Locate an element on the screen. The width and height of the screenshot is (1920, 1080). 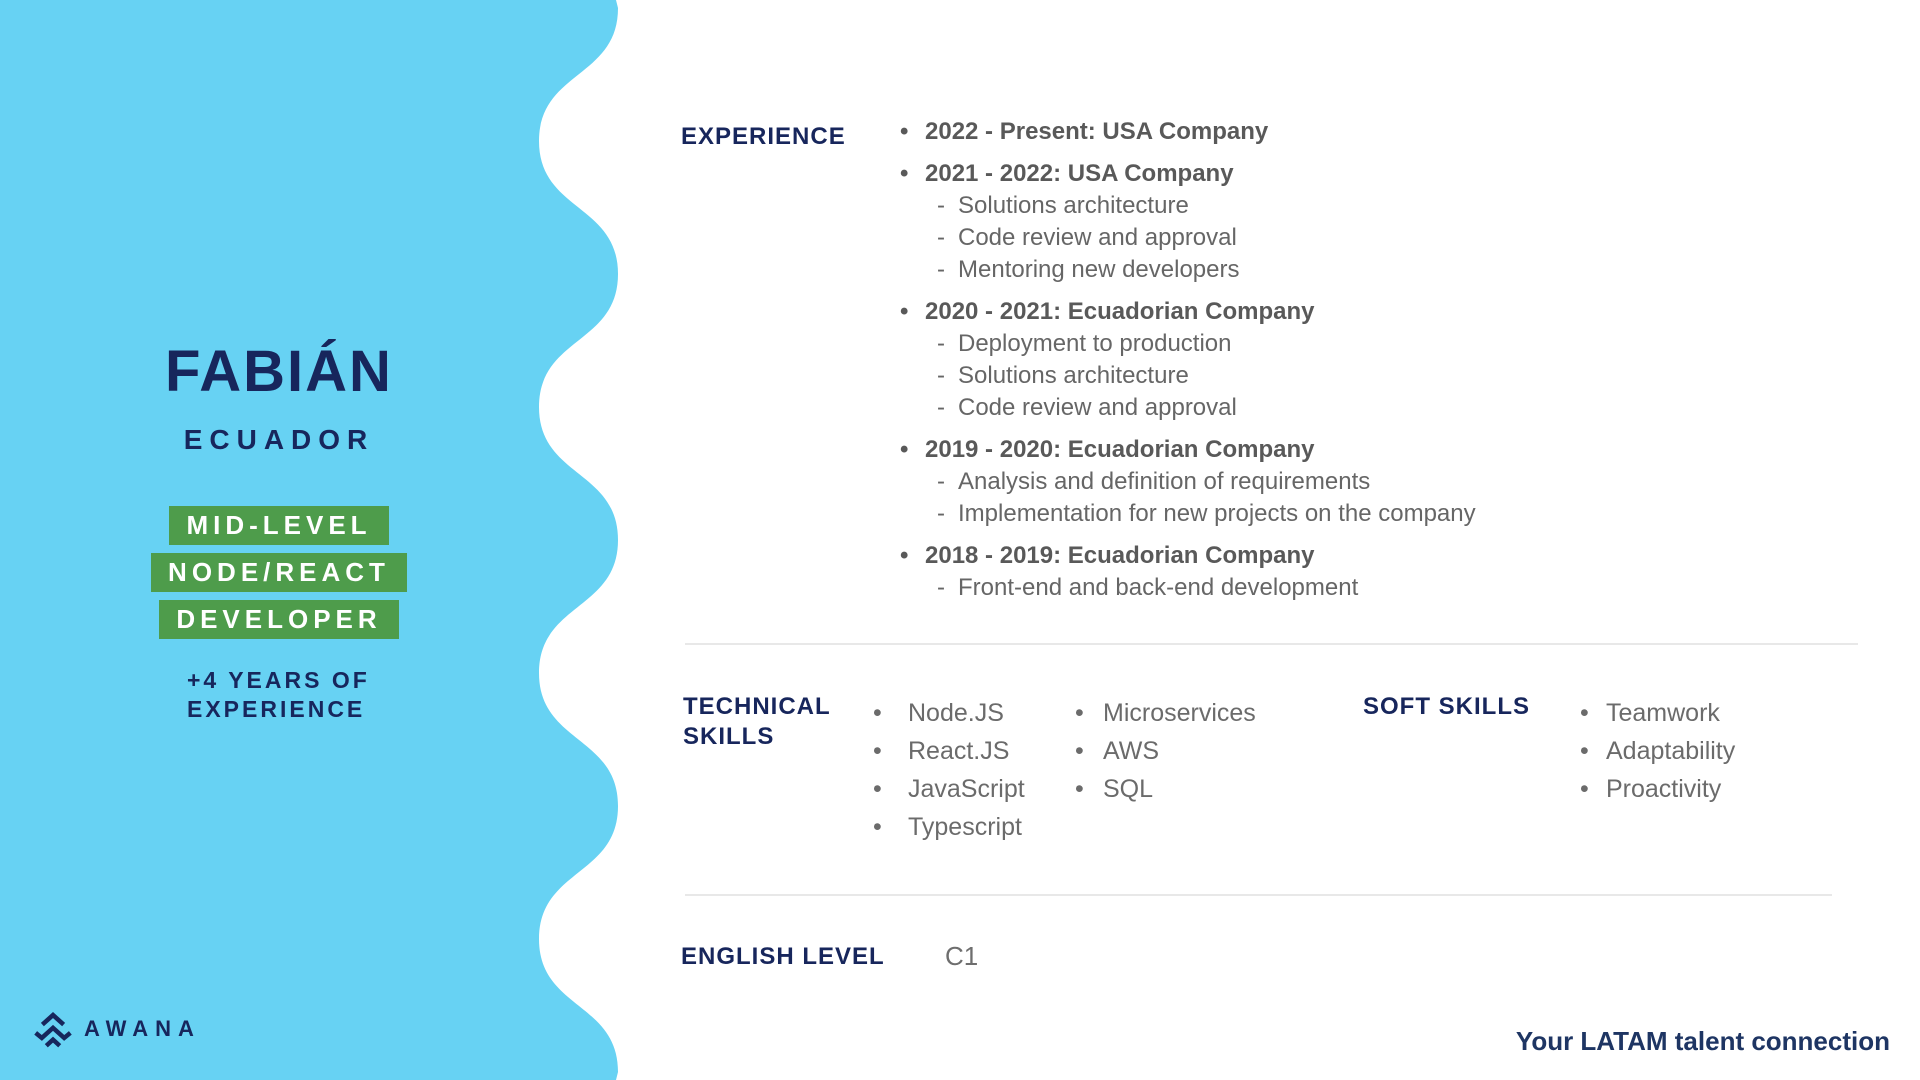
experience-item-title: • 2020 - 2021: Ecuadorian Company is located at coordinates (1280, 312).